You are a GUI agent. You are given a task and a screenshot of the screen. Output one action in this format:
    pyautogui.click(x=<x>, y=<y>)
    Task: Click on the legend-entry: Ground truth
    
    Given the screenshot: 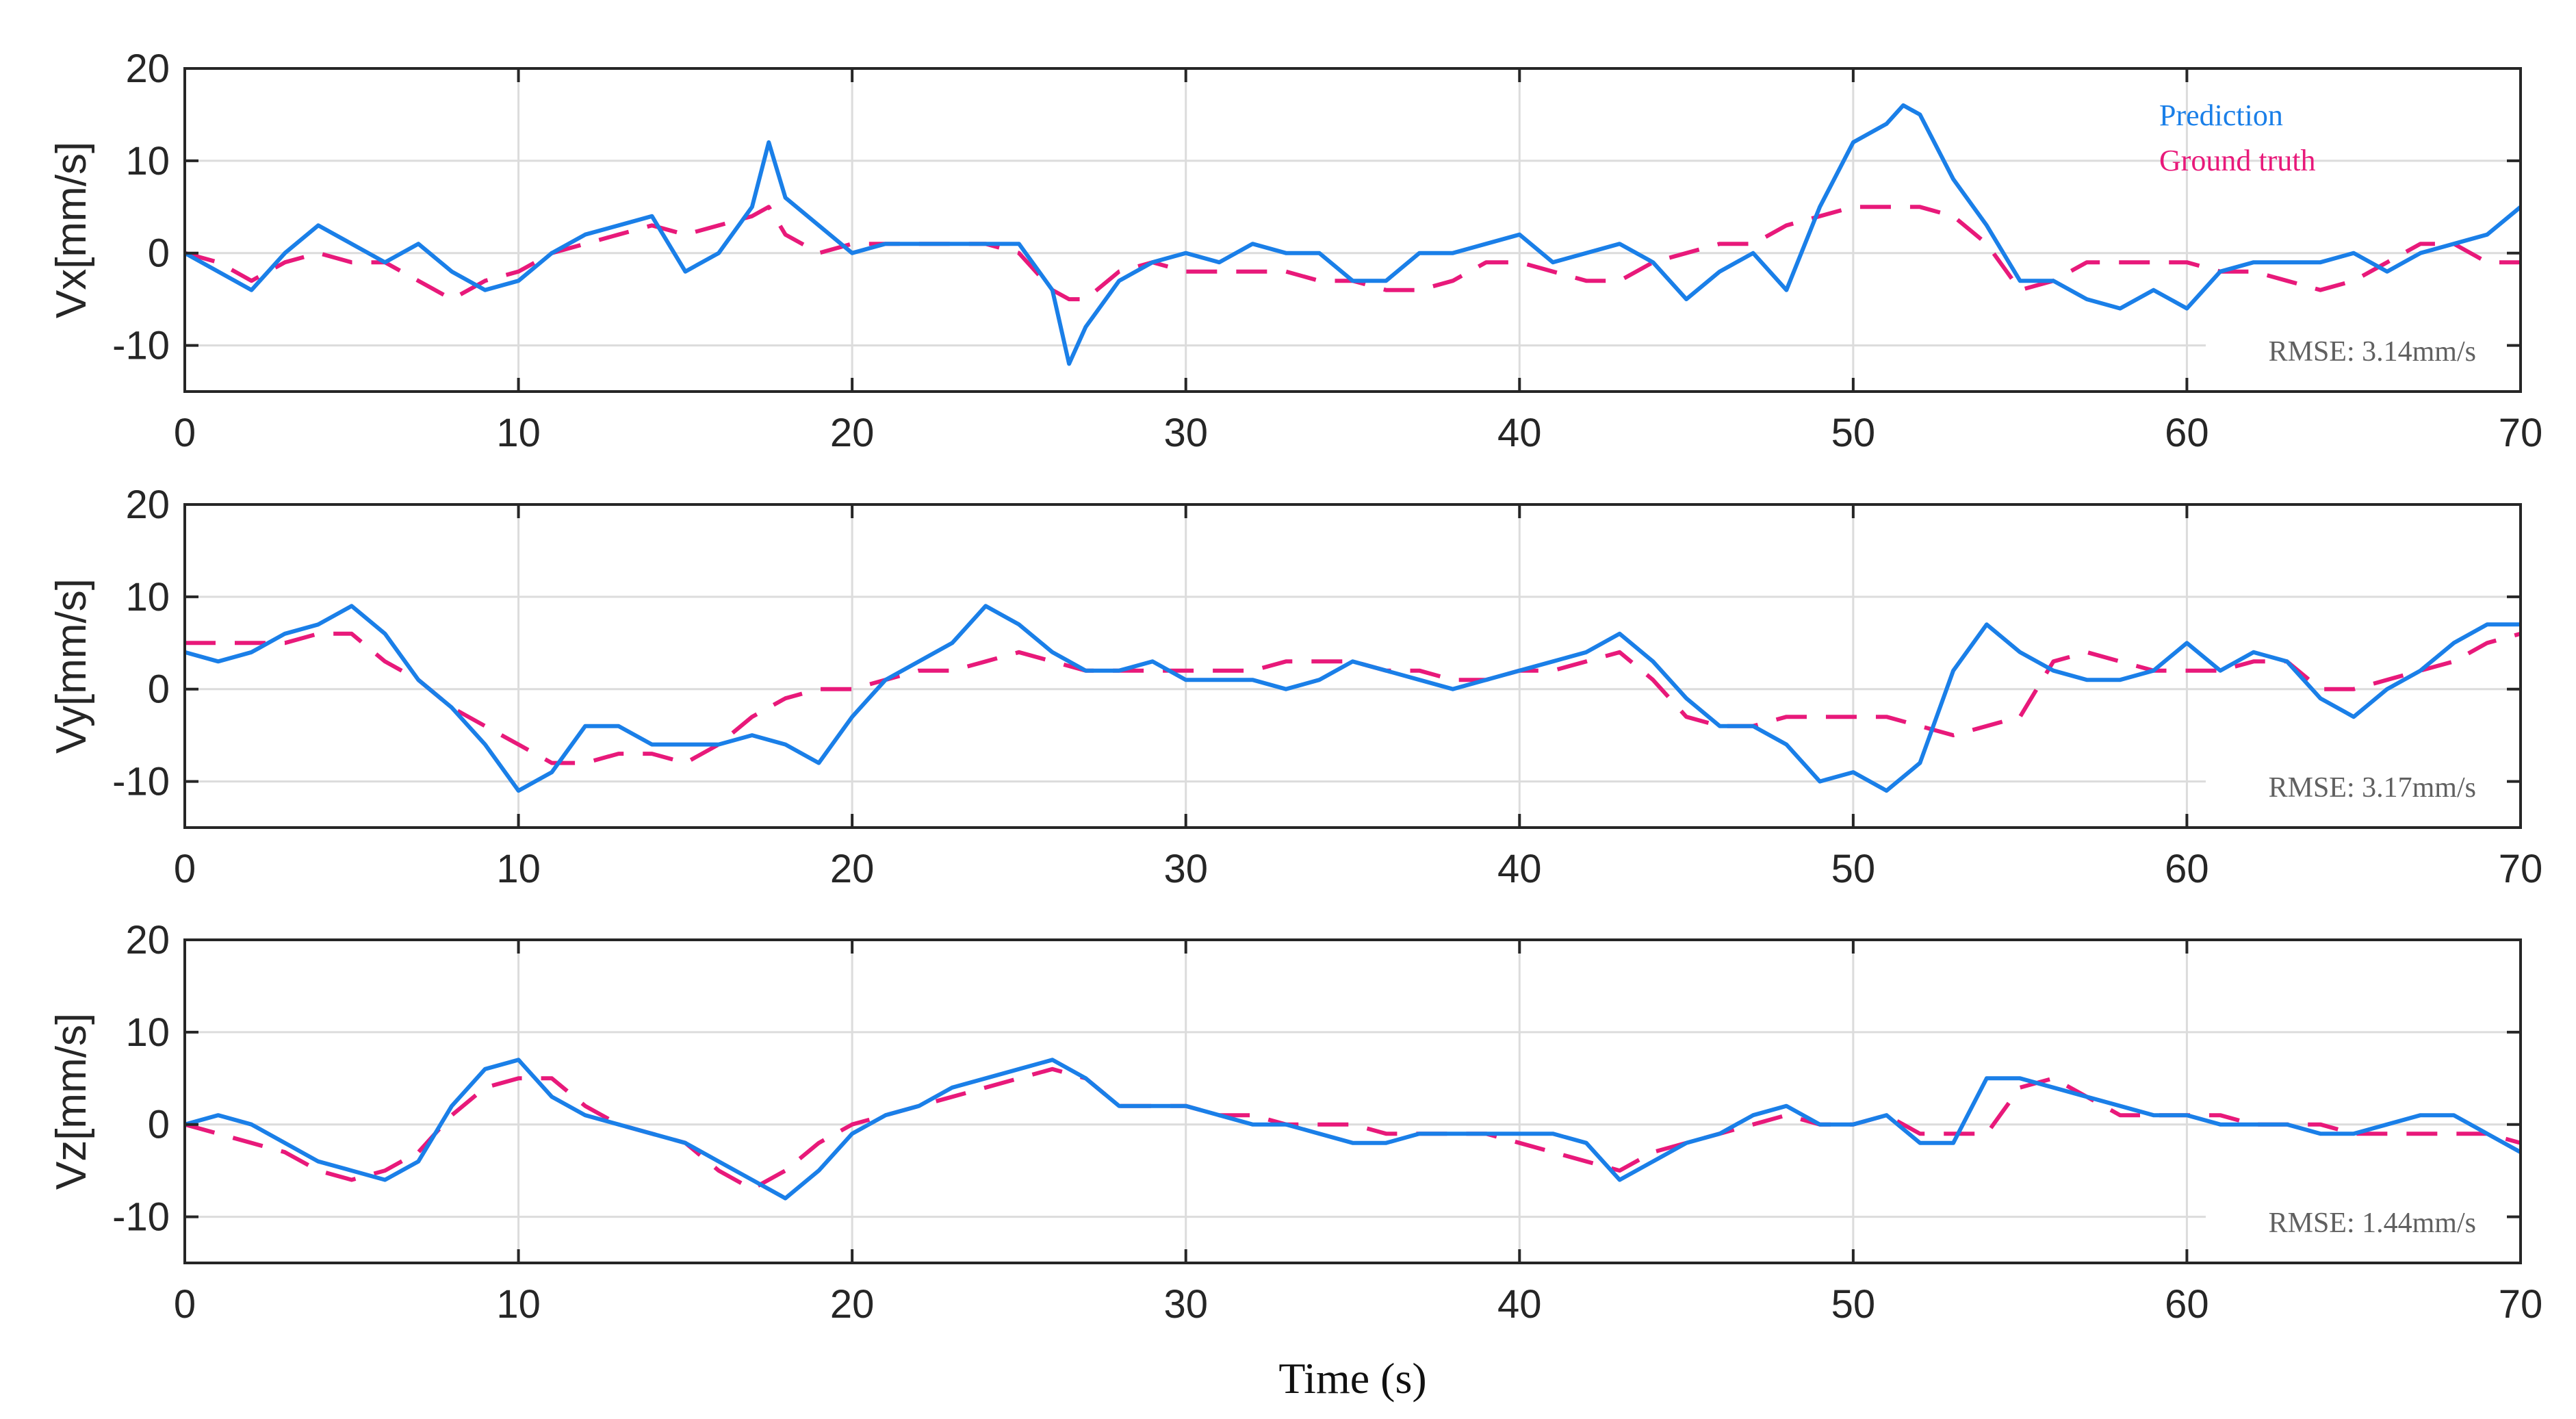 What is the action you would take?
    pyautogui.click(x=2237, y=160)
    